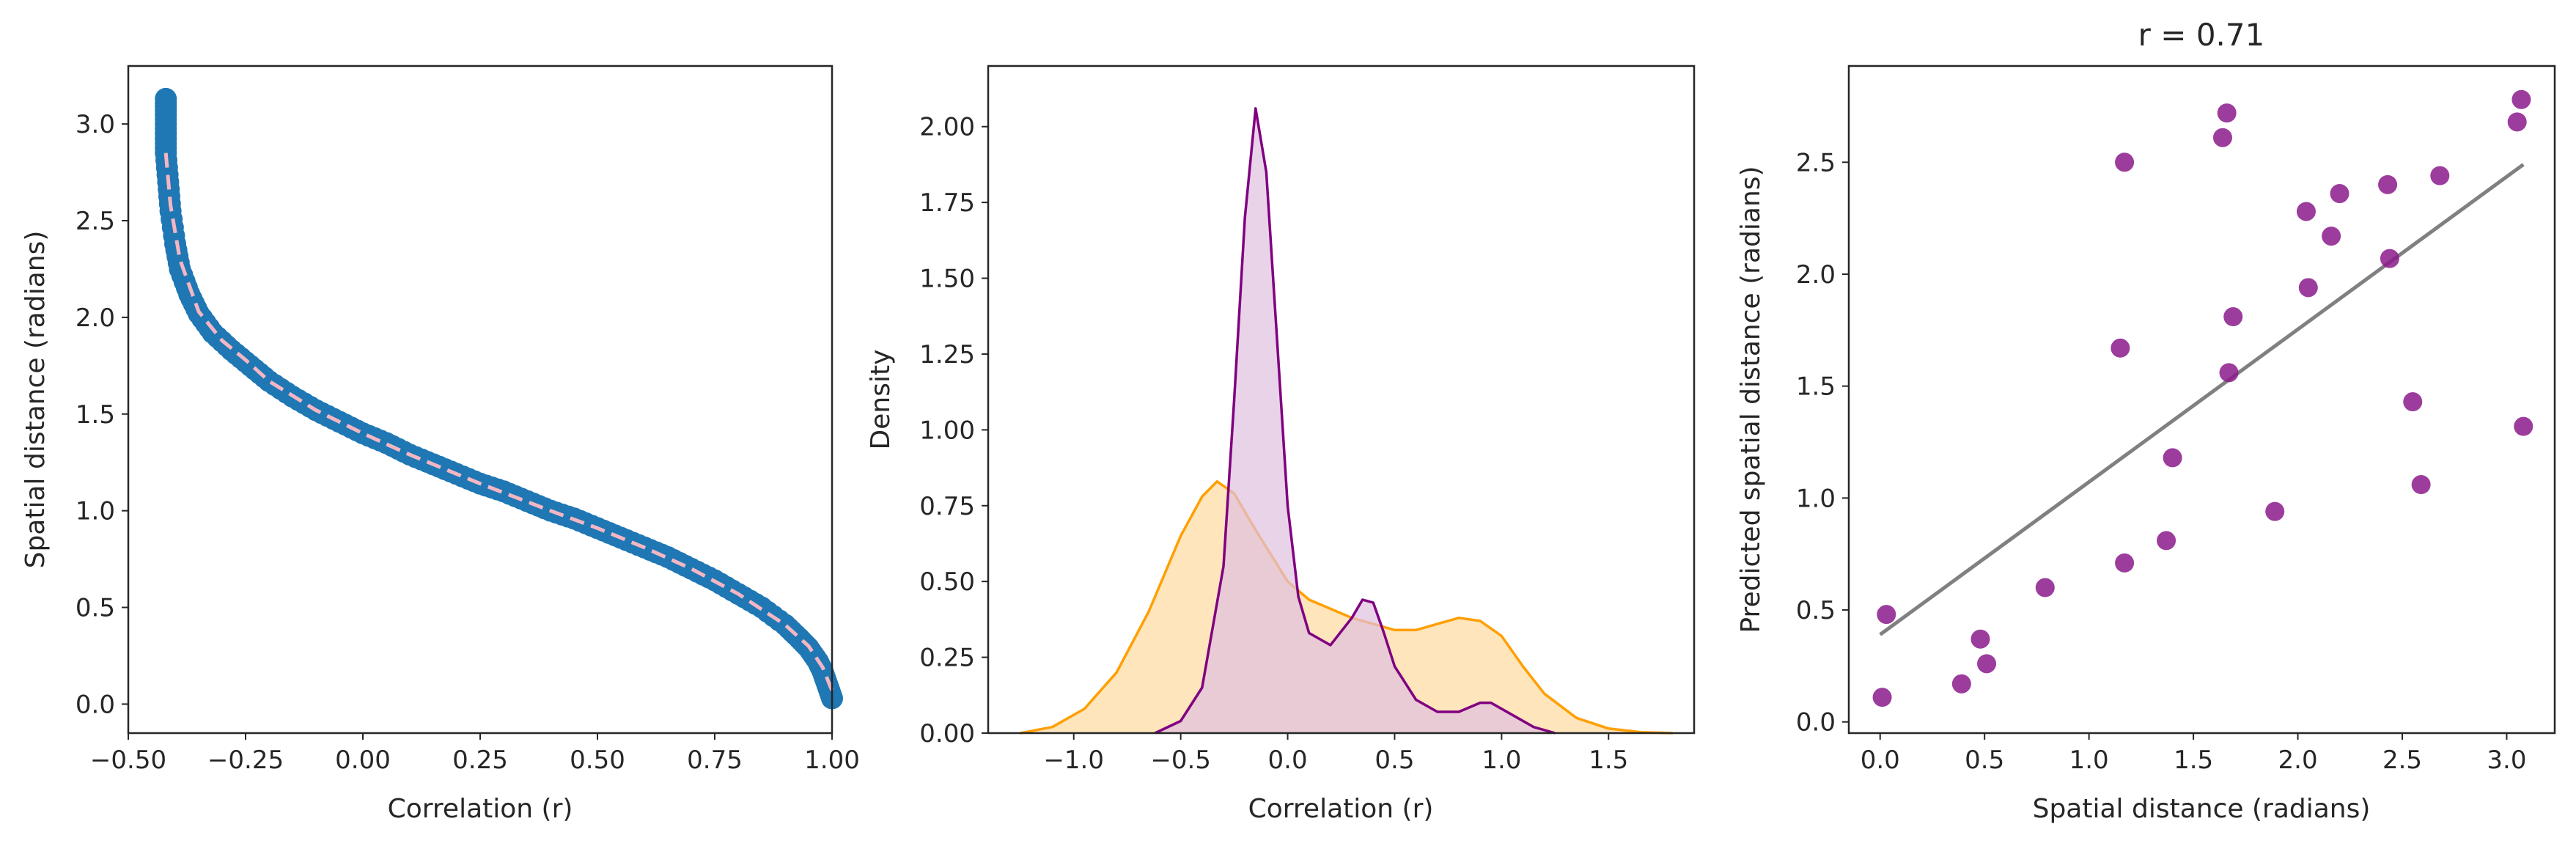 Image resolution: width=2576 pixels, height=846 pixels. Describe the element at coordinates (1180, 761) in the screenshot. I see `x-tick-label: −0.5` at that location.